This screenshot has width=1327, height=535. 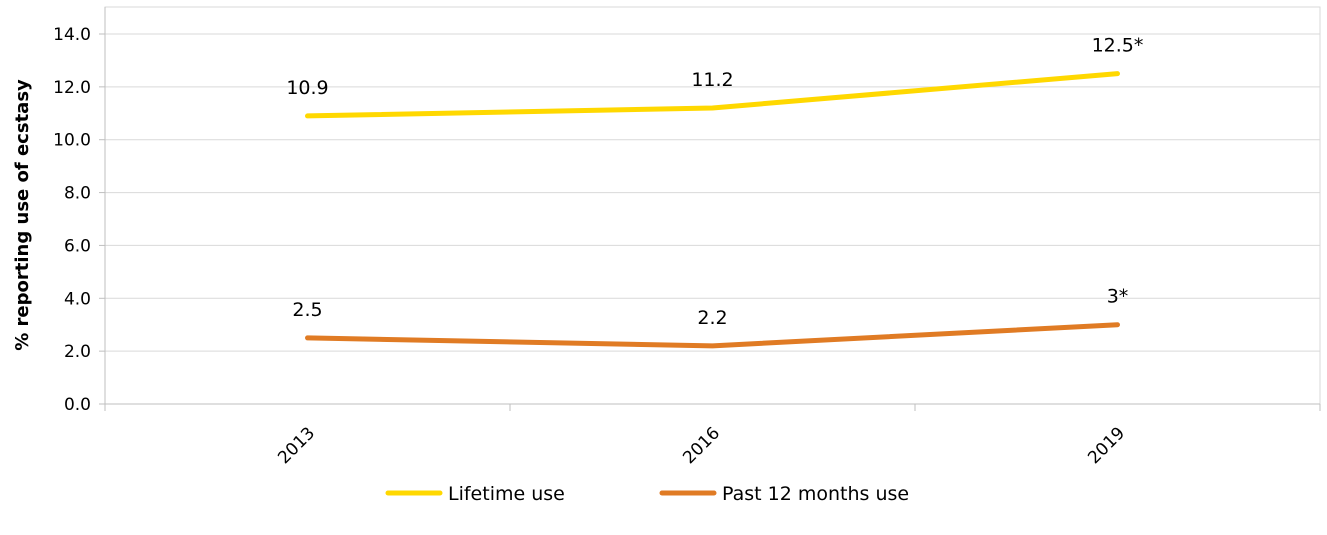 What do you see at coordinates (77, 194) in the screenshot?
I see `y-tick-label: 8.0` at bounding box center [77, 194].